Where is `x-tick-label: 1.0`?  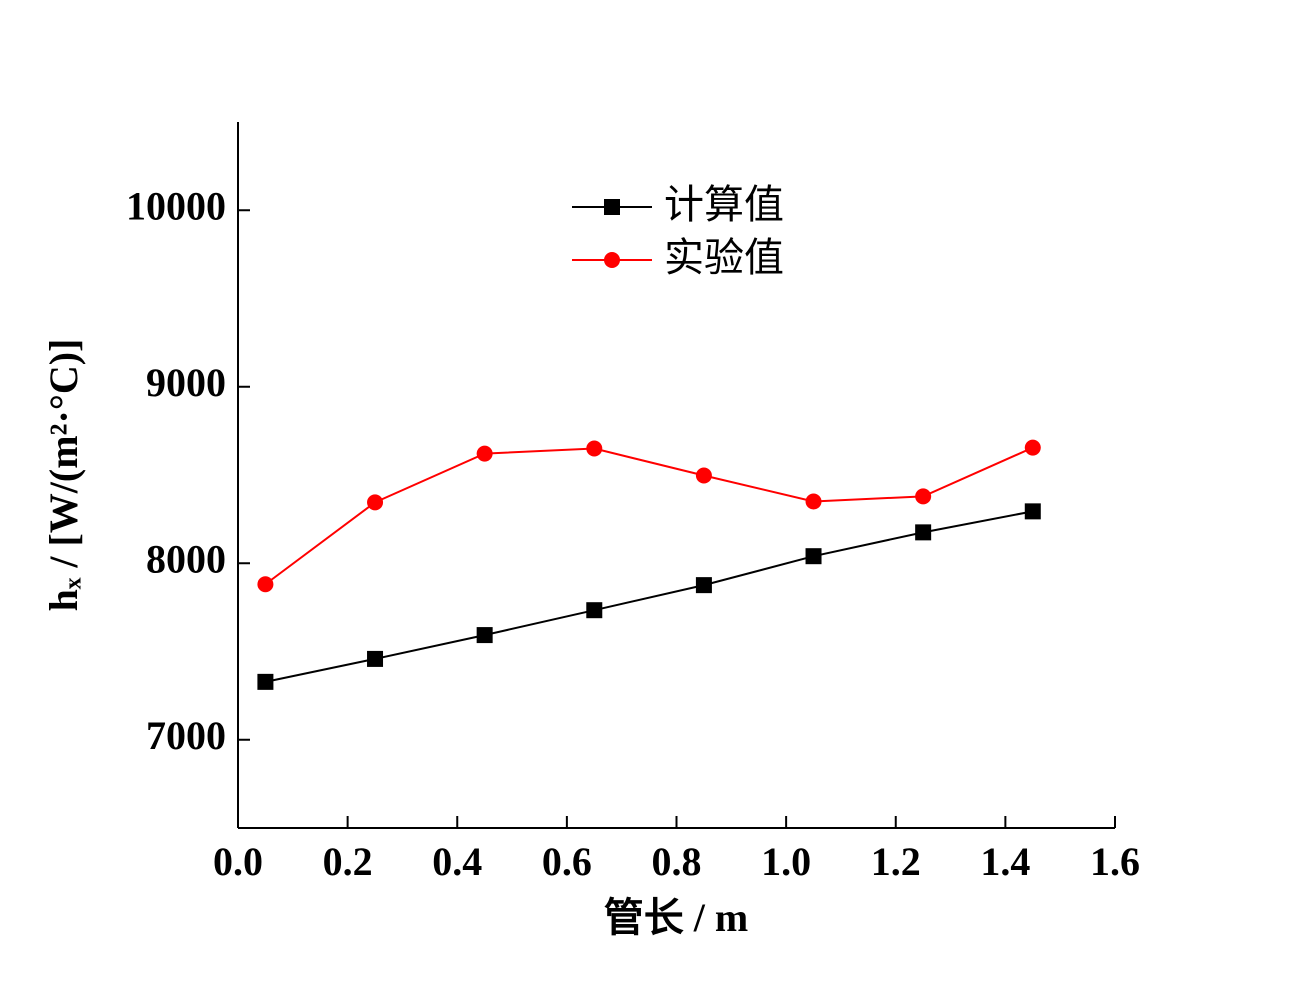
x-tick-label: 1.0 is located at coordinates (786, 861).